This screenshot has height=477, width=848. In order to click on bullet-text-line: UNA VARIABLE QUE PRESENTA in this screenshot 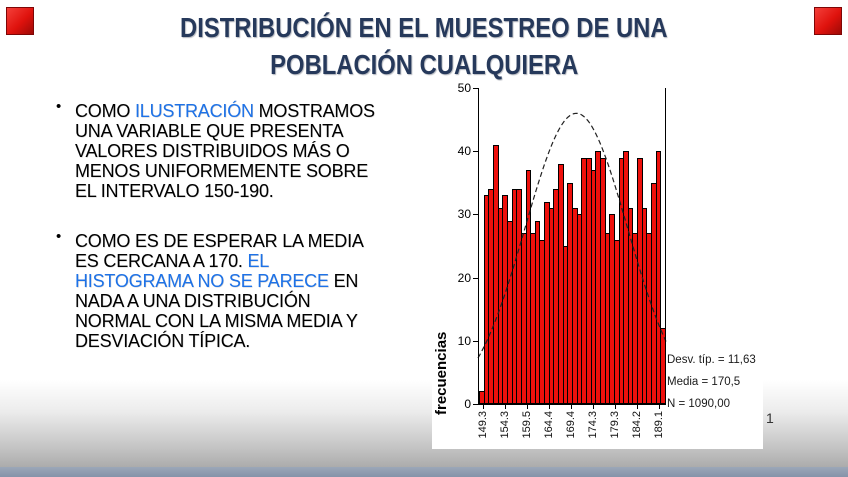, I will do `click(249, 131)`.